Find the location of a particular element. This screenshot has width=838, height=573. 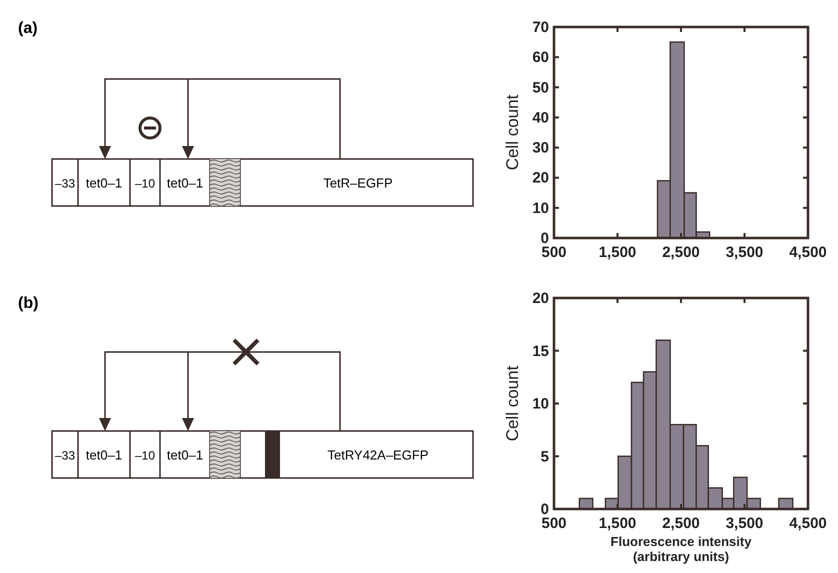

y-tick-label: 50 is located at coordinates (540, 87).